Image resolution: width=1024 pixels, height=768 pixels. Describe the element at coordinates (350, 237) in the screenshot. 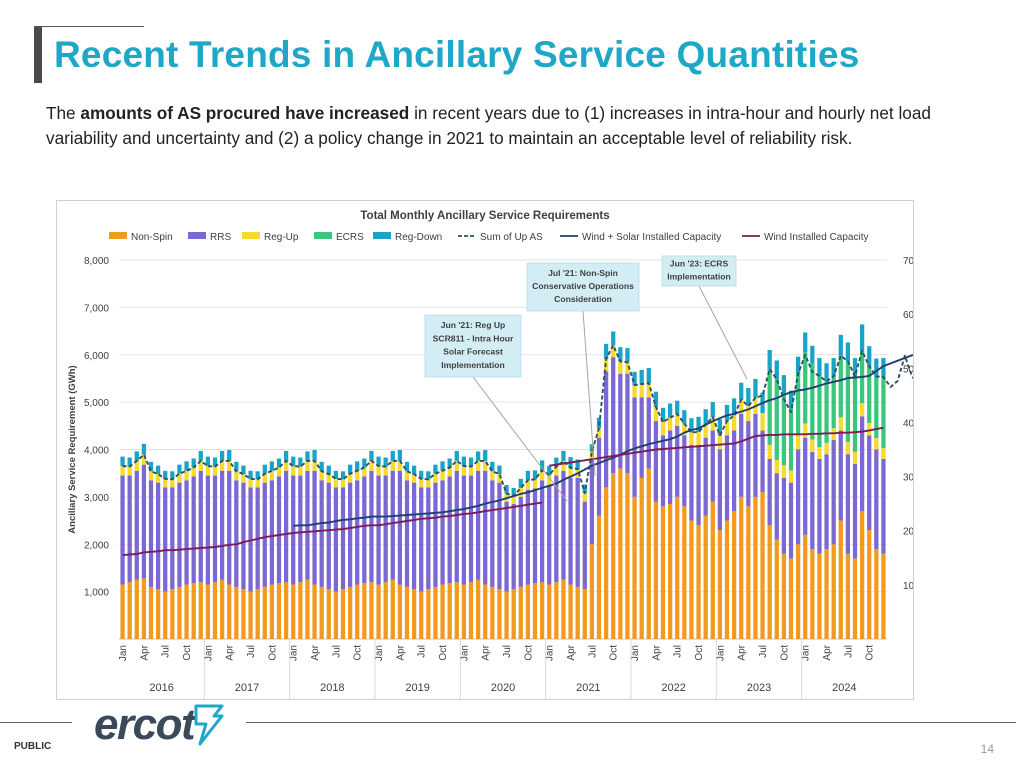

I see `legend-label: ECRS` at that location.